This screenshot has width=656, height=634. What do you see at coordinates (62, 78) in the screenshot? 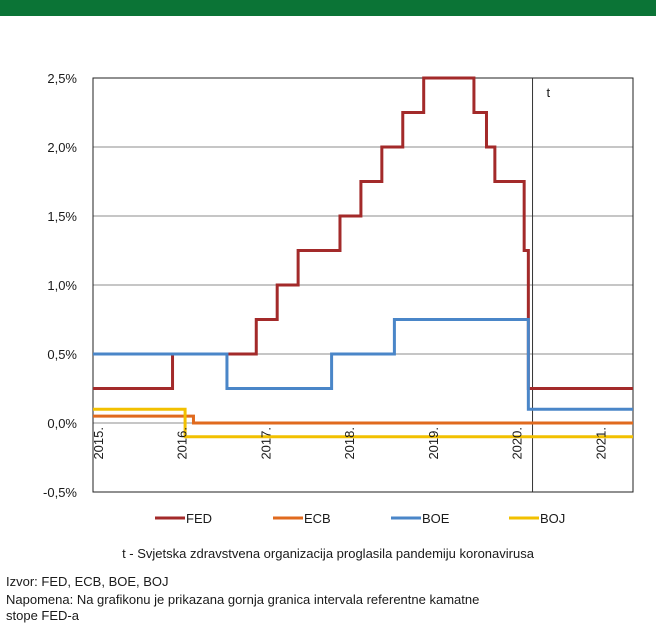
I see `y-tick-label: 2,5%` at bounding box center [62, 78].